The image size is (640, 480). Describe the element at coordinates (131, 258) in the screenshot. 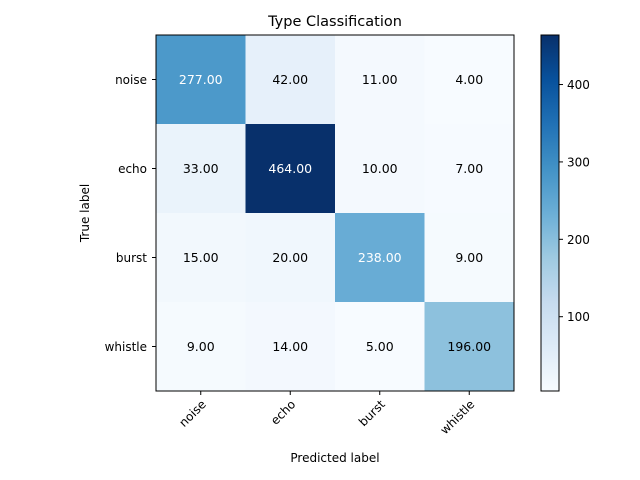

I see `y-tick-label: burst` at that location.